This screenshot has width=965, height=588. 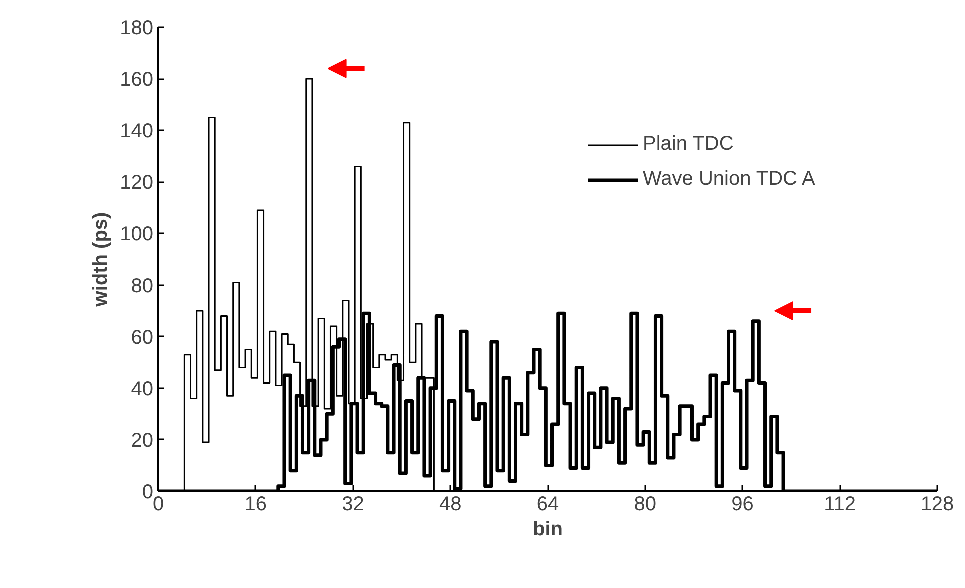 I want to click on x-tick-label: 48, so click(x=451, y=505).